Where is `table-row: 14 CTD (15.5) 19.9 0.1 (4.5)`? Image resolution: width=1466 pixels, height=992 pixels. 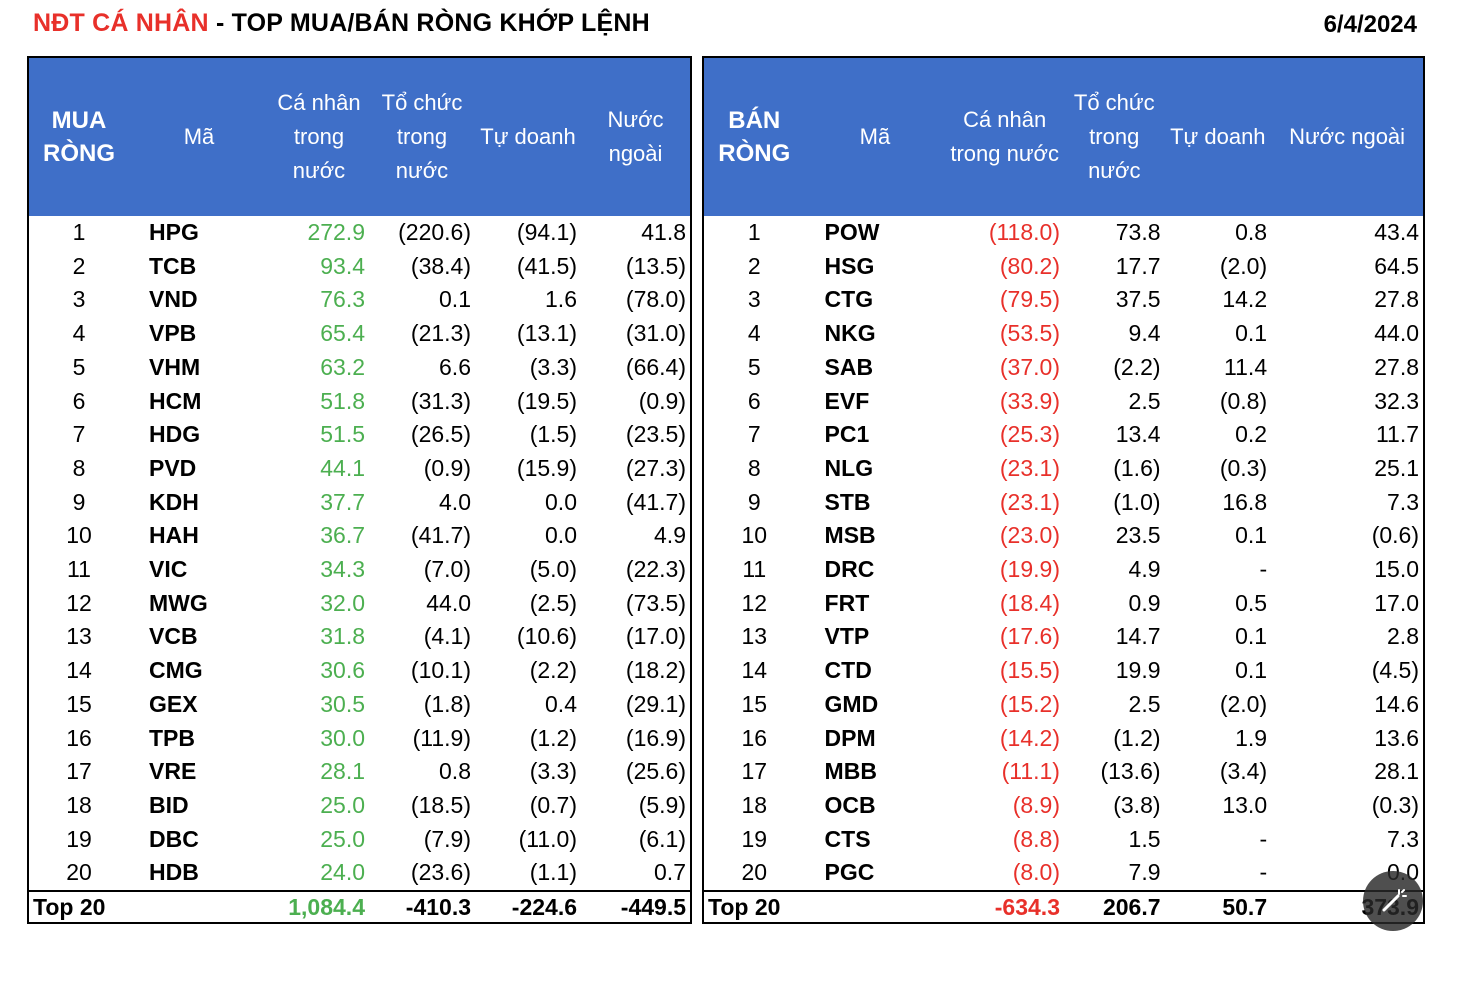 table-row: 14 CTD (15.5) 19.9 0.1 (4.5) is located at coordinates (1063, 671).